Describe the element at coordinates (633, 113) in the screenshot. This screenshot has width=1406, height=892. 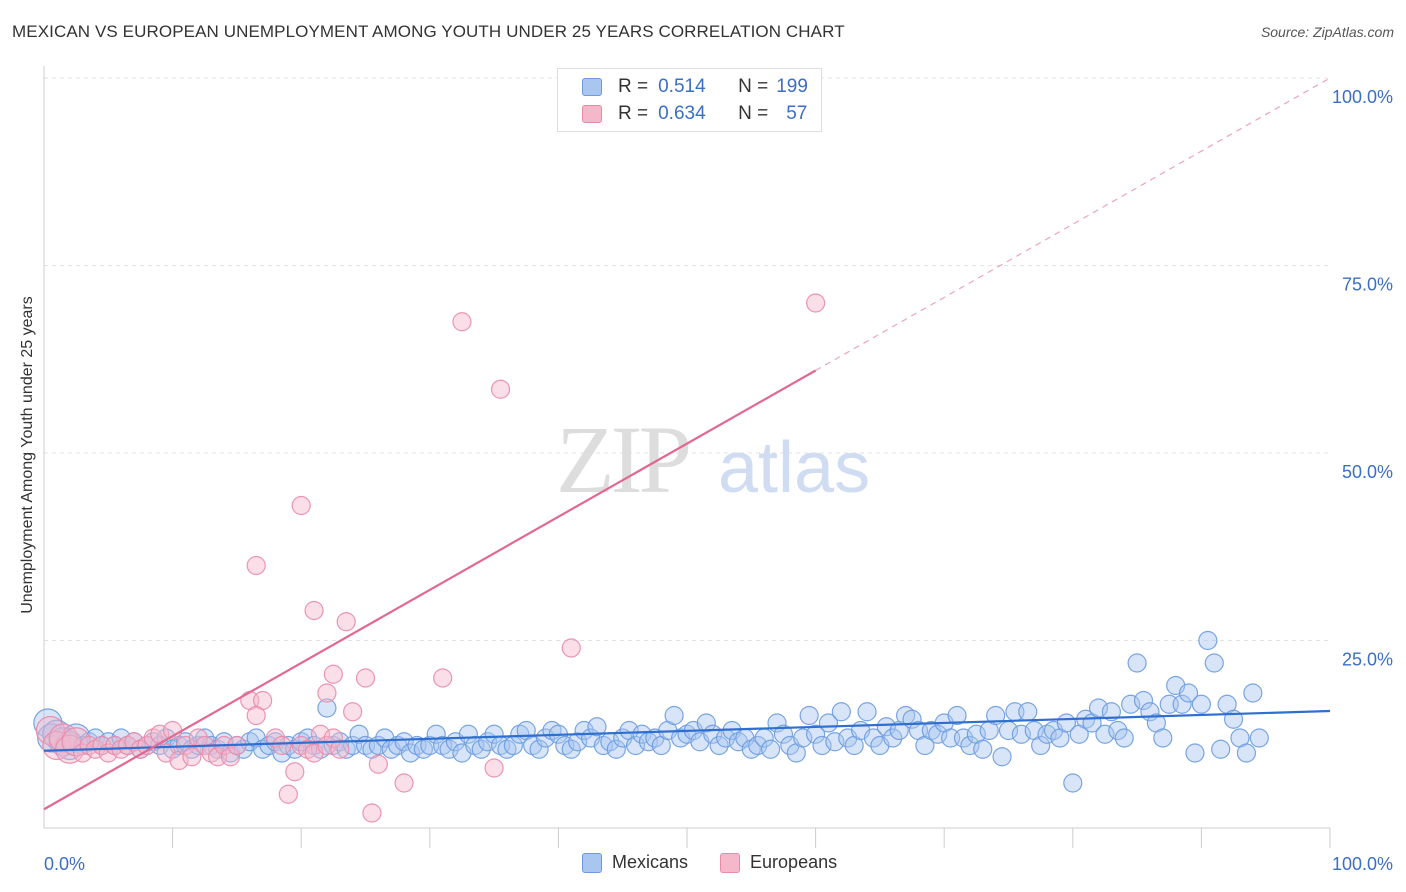
I see `r-label: R =` at that location.